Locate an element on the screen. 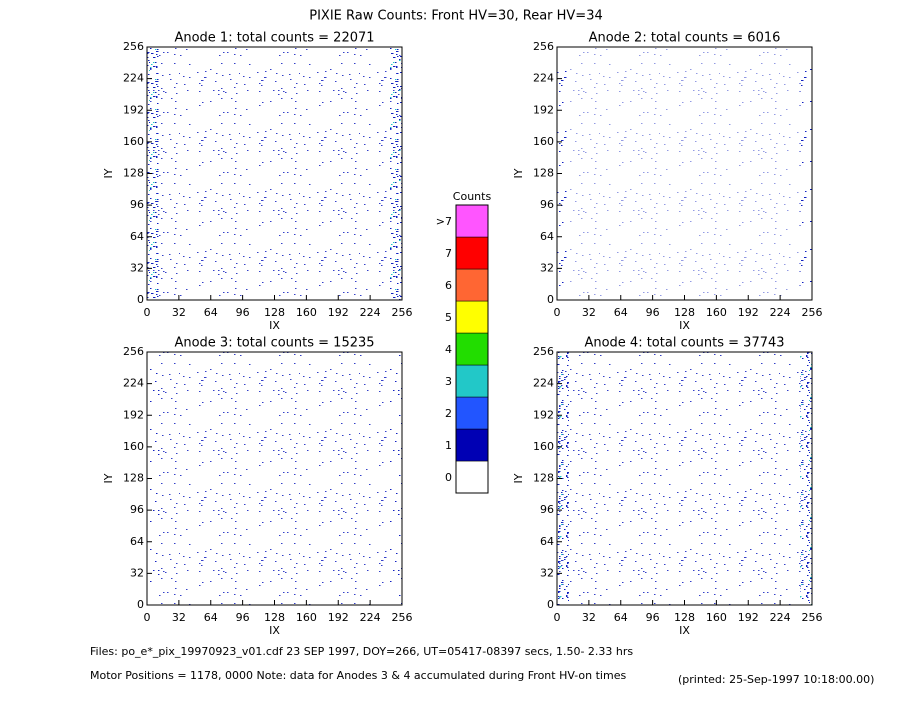  colorbar-label: 5 is located at coordinates (448, 317).